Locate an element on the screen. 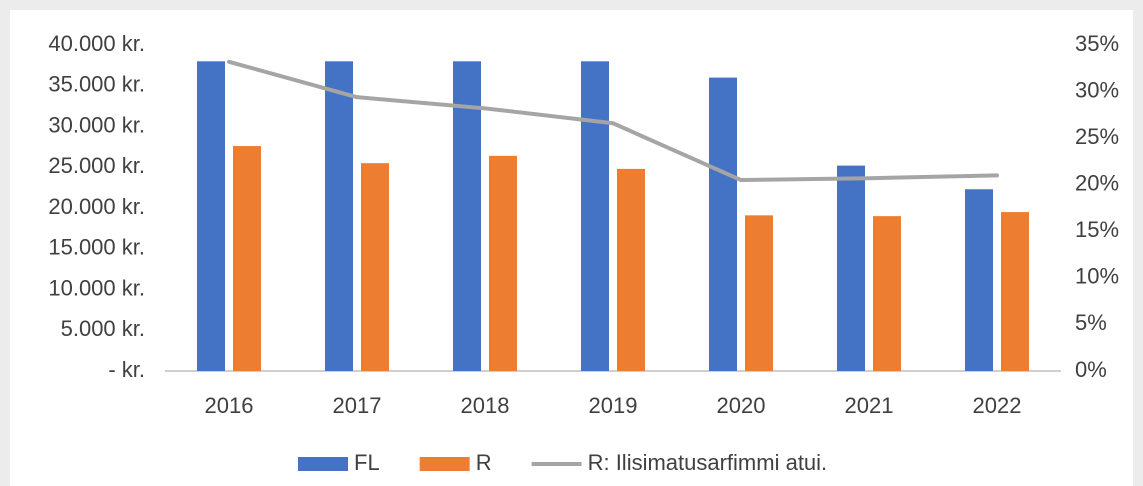  y2-tick-label: 20% is located at coordinates (1097, 183).